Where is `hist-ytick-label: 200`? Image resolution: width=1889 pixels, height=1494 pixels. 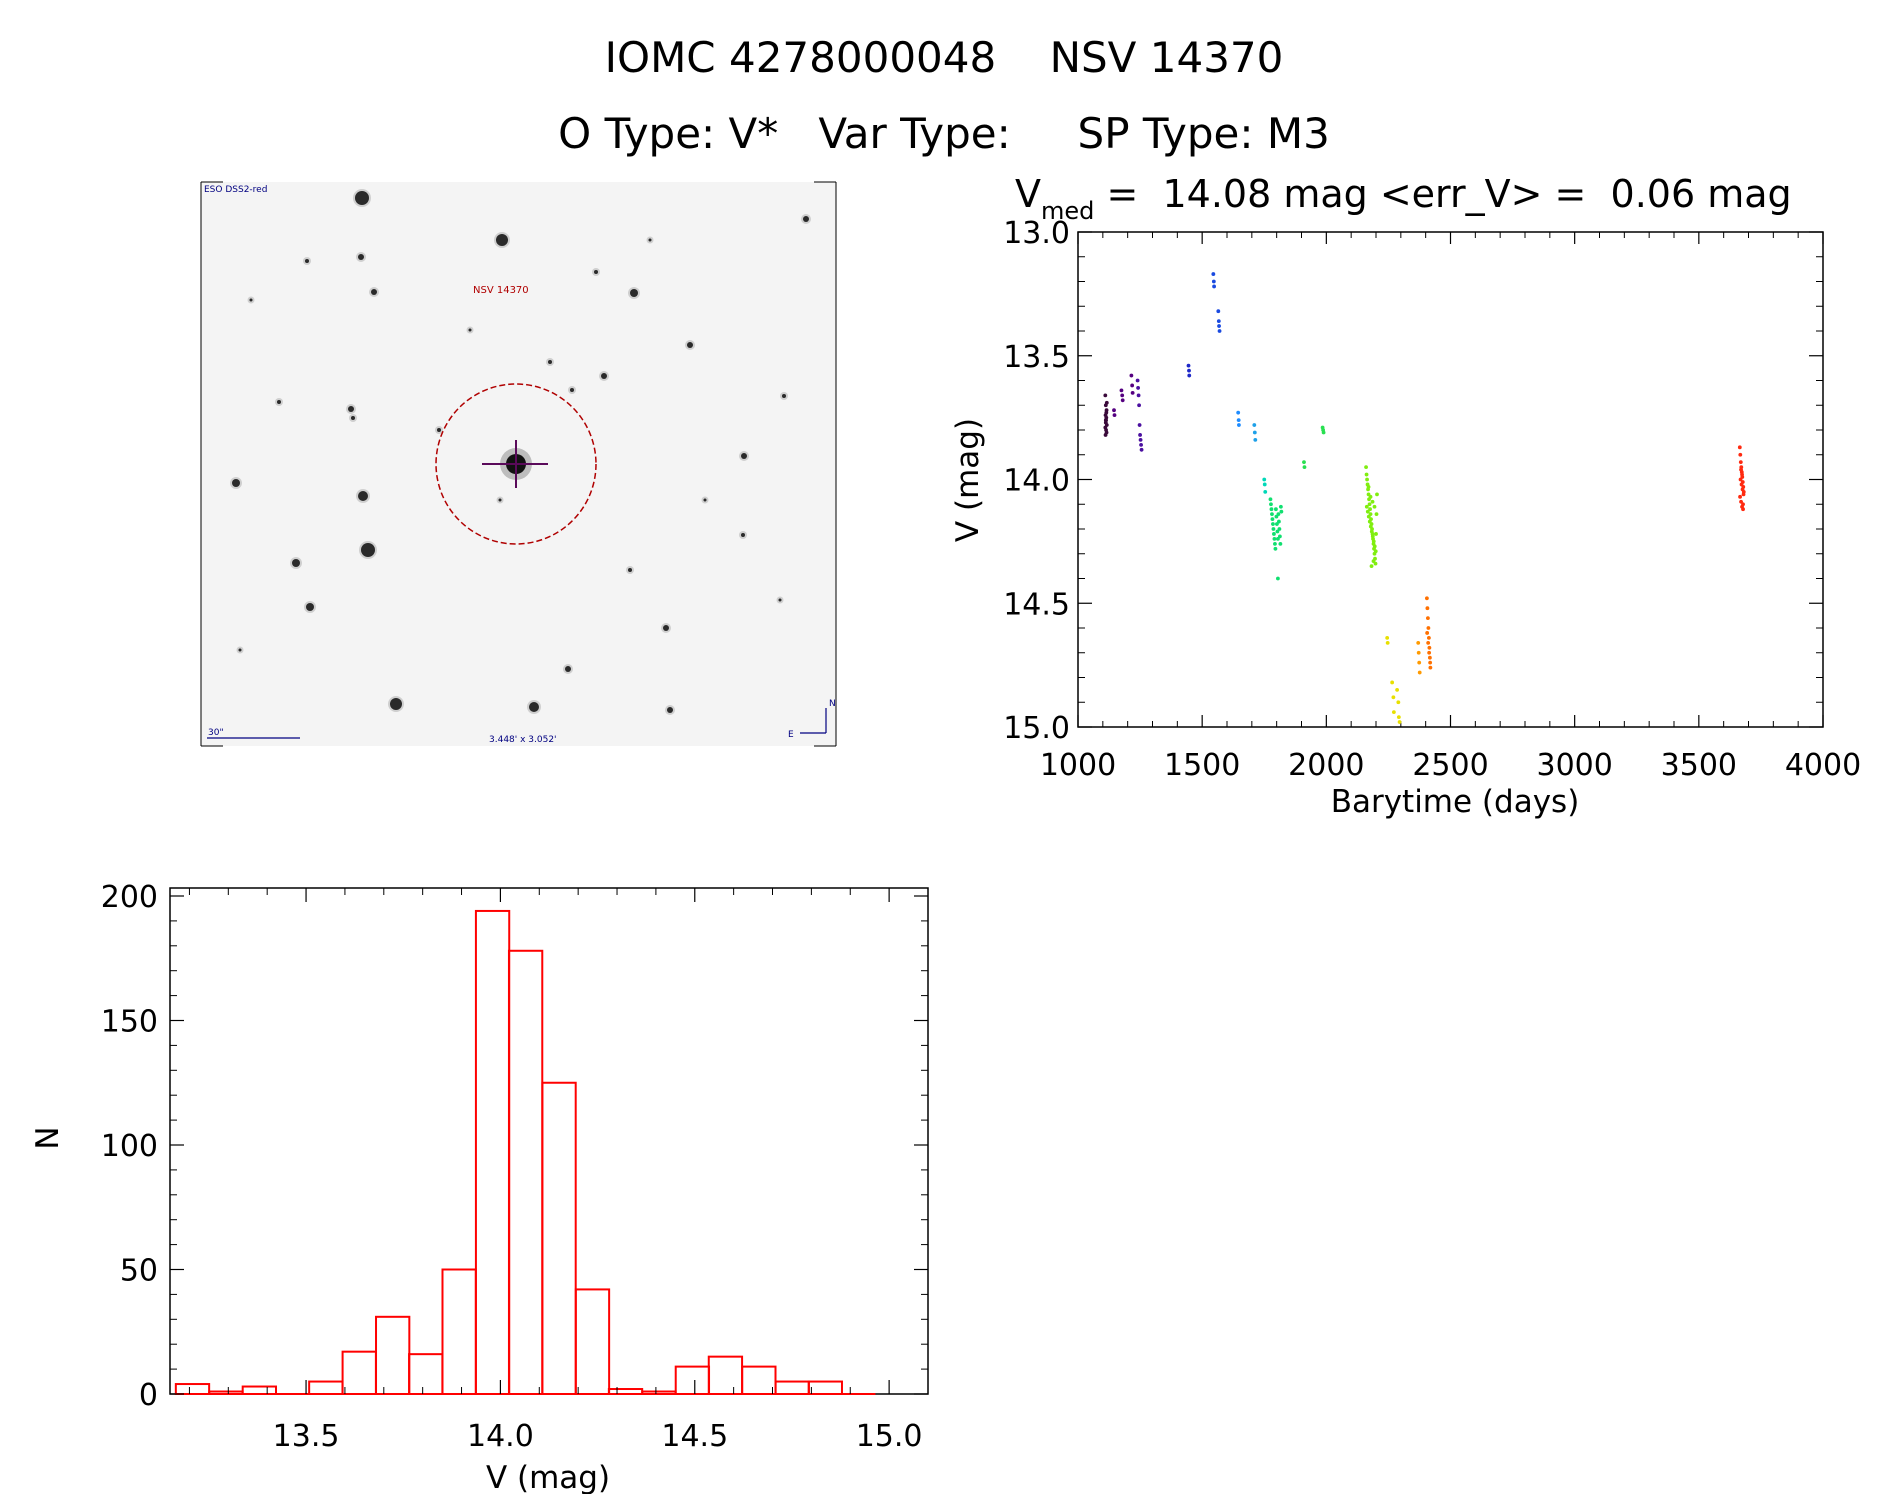 hist-ytick-label: 200 is located at coordinates (129, 897).